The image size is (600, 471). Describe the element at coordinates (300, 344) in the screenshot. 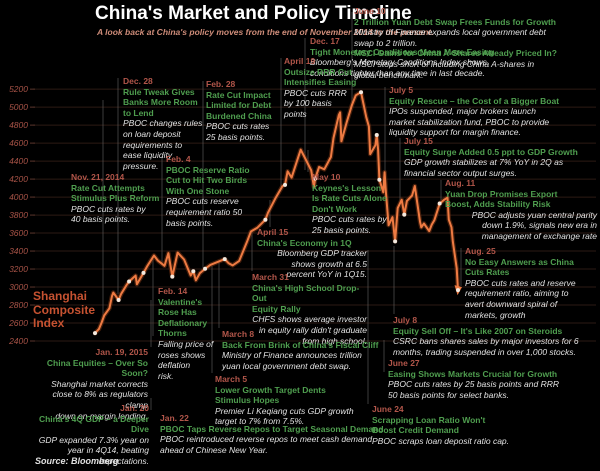

I see `annotation-head: Back From Brink of China's Fiscal Cliff` at that location.